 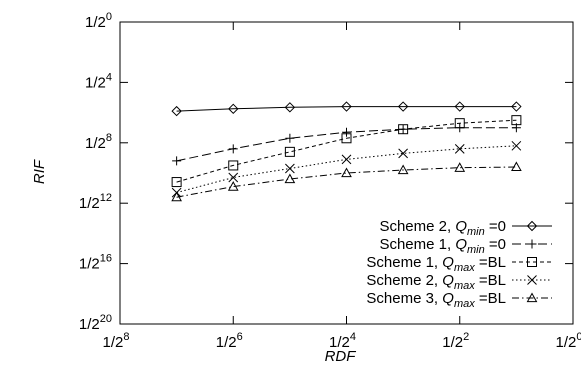 I want to click on x-tick-label-exp: 2, so click(x=466, y=337).